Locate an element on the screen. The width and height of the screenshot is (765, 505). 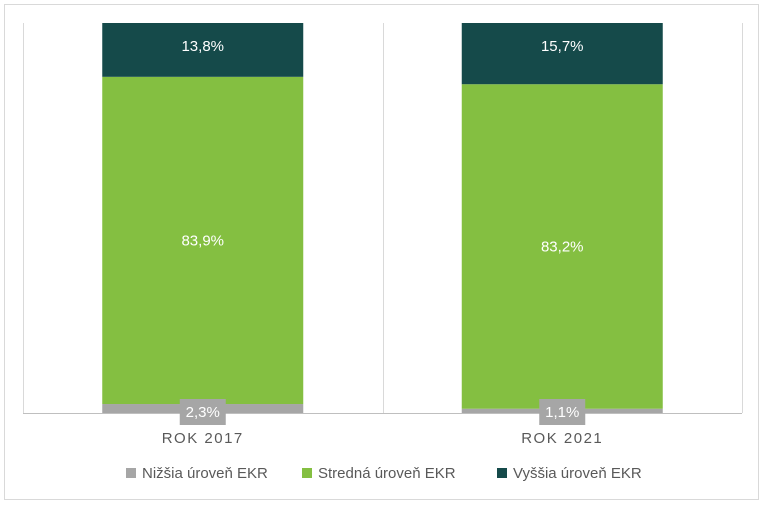
legend-label: Vyššia úroveň EKR is located at coordinates (577, 473).